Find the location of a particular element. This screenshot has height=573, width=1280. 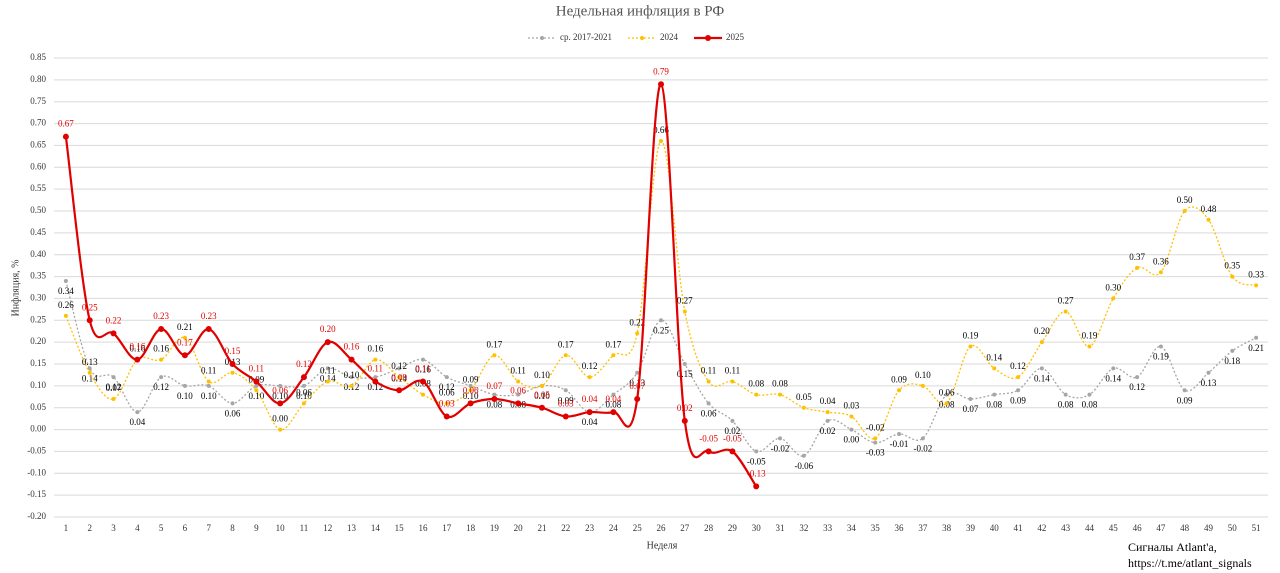

legend-label: ср. 2017-2021 is located at coordinates (586, 37).